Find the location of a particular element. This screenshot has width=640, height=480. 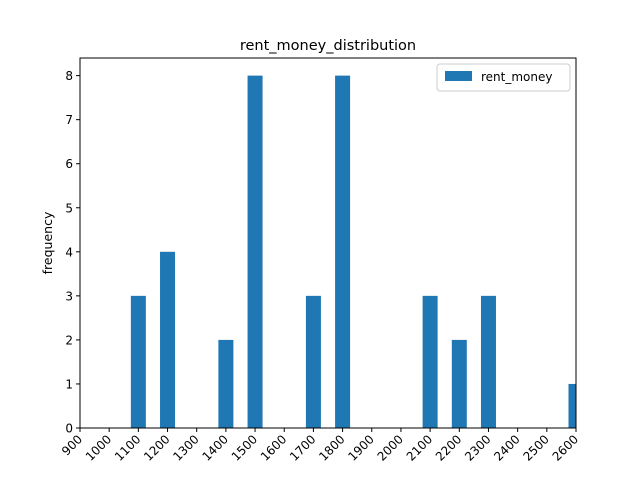

y-tick-label: 0 is located at coordinates (69, 429).